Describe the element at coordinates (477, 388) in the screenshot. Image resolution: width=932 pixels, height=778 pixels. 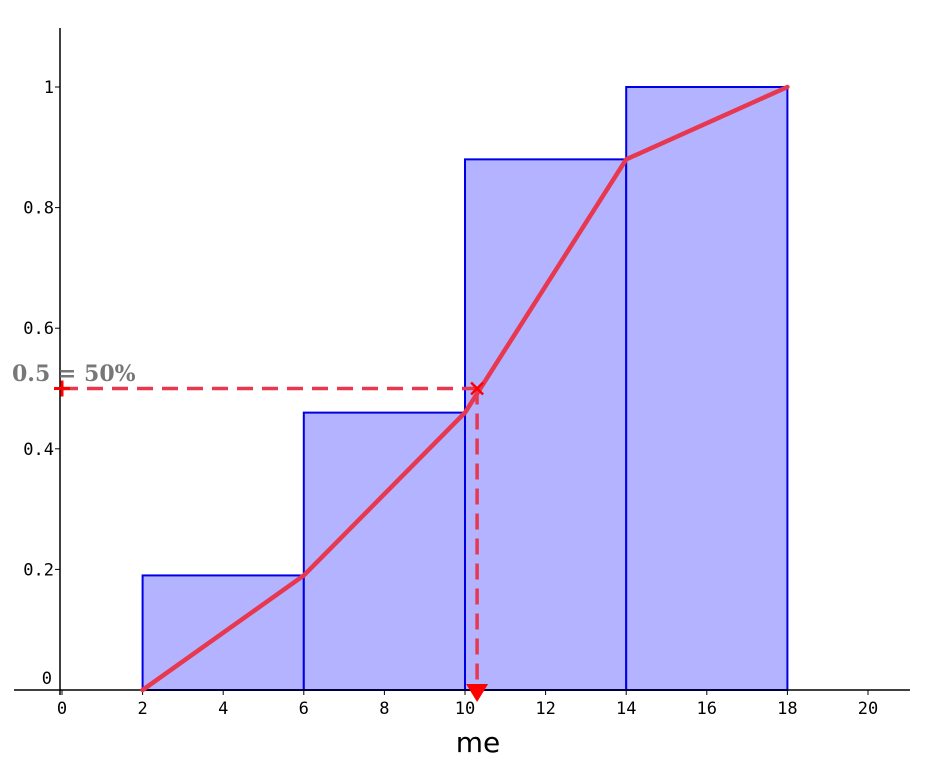
I see `intersection-marker` at that location.